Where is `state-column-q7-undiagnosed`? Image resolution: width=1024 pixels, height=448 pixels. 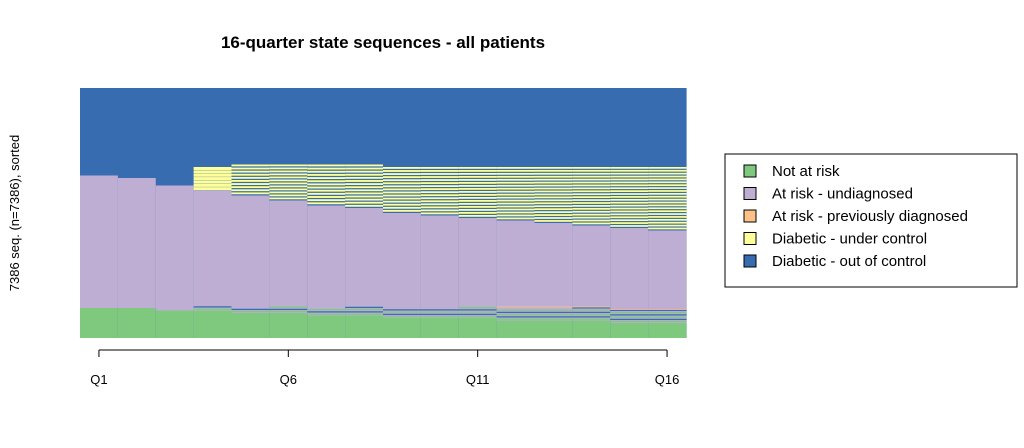
state-column-q7-undiagnosed is located at coordinates (326, 260).